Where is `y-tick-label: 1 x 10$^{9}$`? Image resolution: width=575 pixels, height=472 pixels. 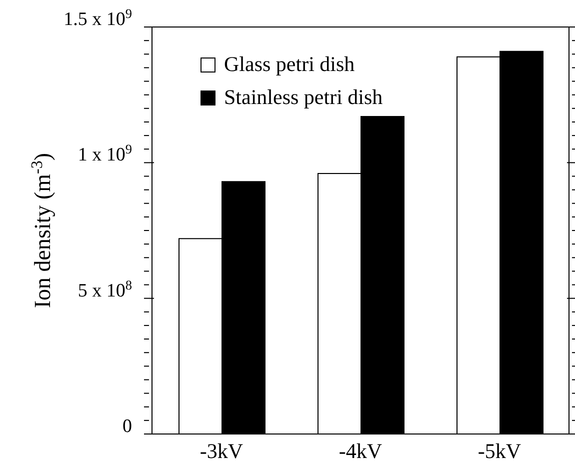 y-tick-label: 1 x 10$^{9}$ is located at coordinates (105, 153).